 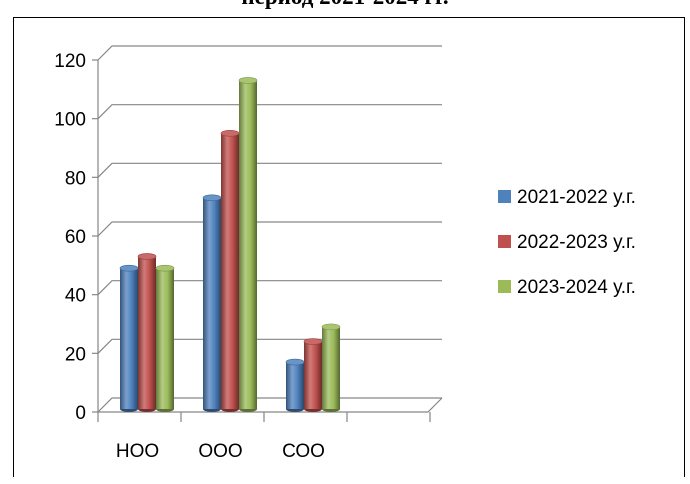 What do you see at coordinates (270, 405) in the screenshot?
I see `x-axis` at bounding box center [270, 405].